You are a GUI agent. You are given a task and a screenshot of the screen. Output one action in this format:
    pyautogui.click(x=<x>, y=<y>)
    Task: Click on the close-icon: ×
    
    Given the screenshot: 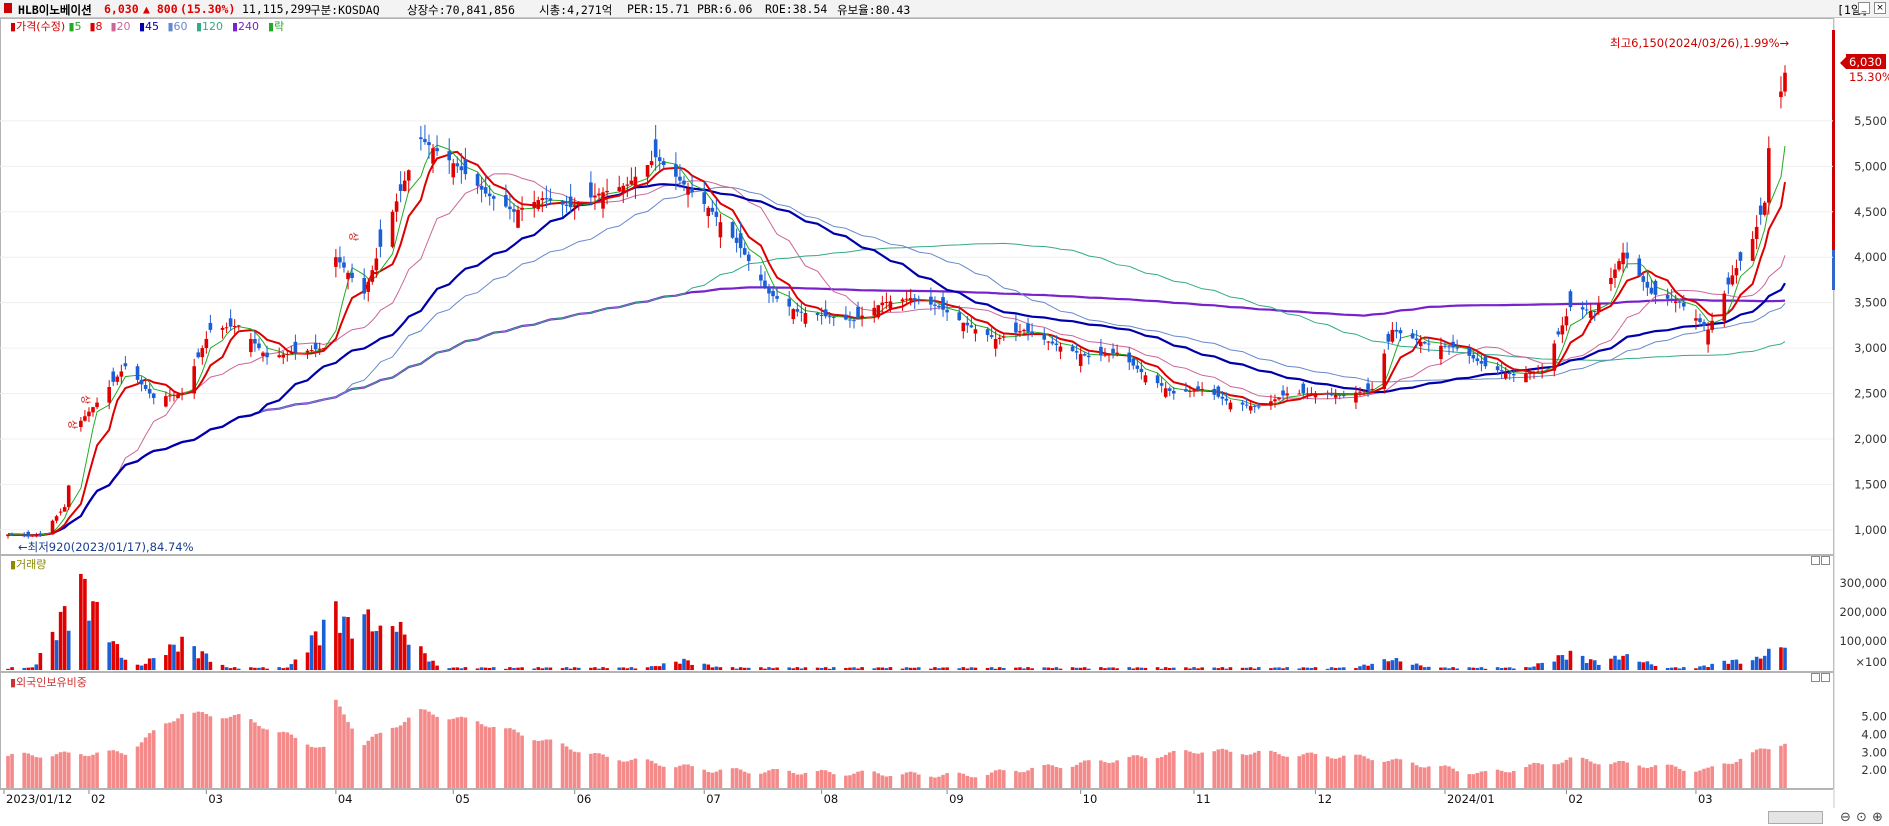 What is the action you would take?
    pyautogui.click(x=1880, y=8)
    